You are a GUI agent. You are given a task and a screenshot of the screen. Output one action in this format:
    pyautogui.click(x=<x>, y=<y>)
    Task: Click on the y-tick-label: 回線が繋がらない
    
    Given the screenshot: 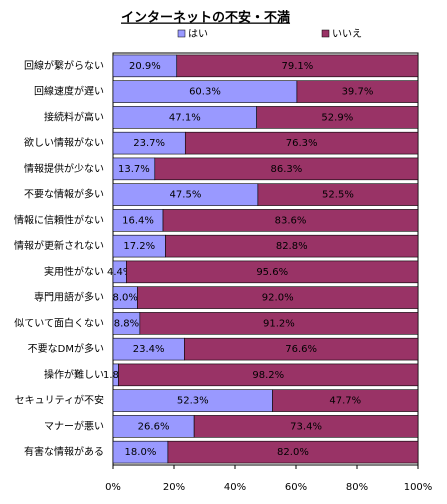 What is the action you would take?
    pyautogui.click(x=64, y=65)
    